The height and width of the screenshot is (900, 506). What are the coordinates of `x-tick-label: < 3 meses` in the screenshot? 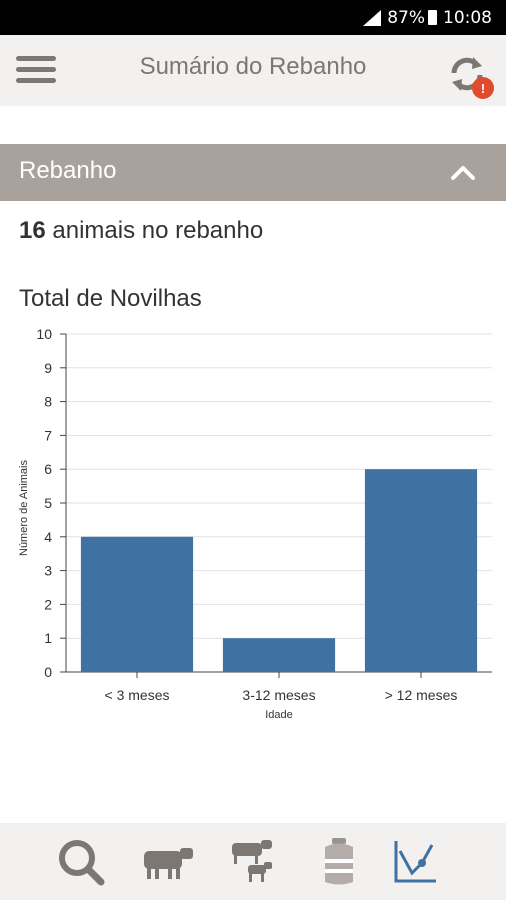 It's located at (137, 695).